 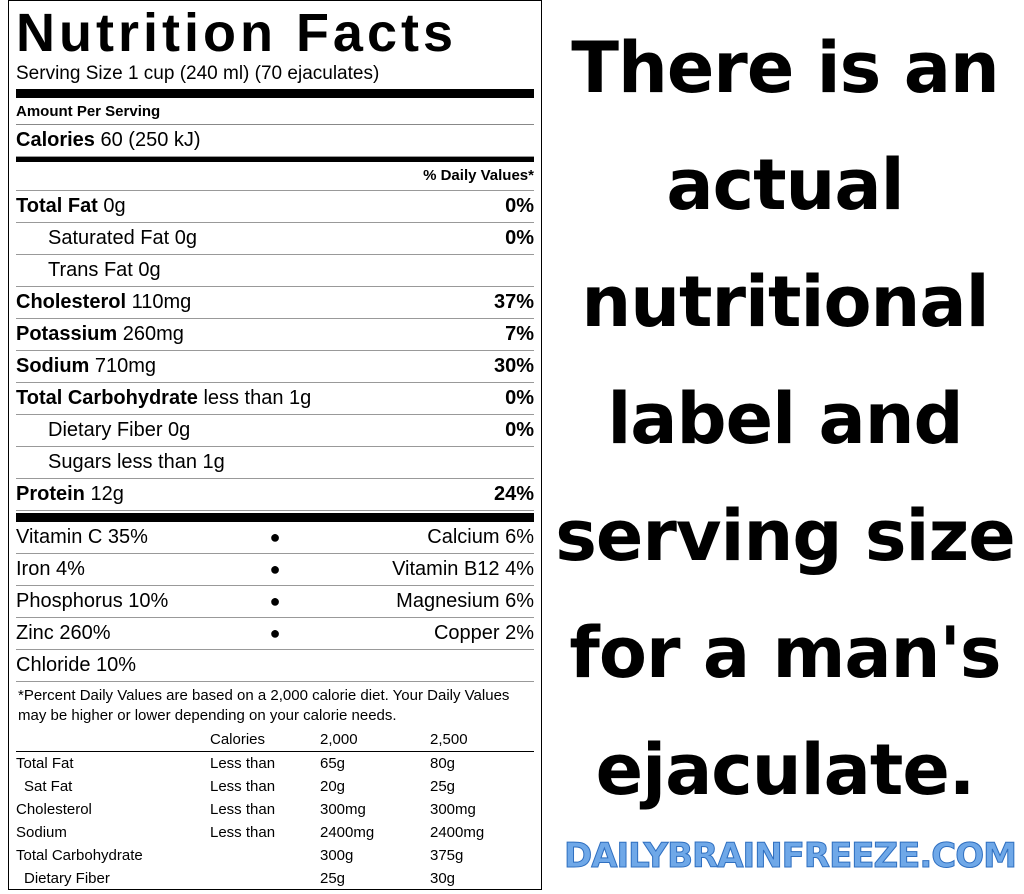 I want to click on table-row: Cholesterol Less than 300mg 300mg, so click(x=275, y=809).